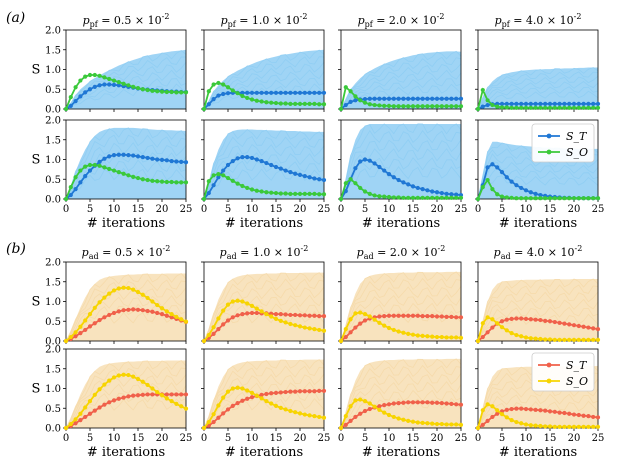 Image resolution: width=634 pixels, height=467 pixels. Describe the element at coordinates (53, 369) in the screenshot. I see `y-tick-label: 1.5` at that location.